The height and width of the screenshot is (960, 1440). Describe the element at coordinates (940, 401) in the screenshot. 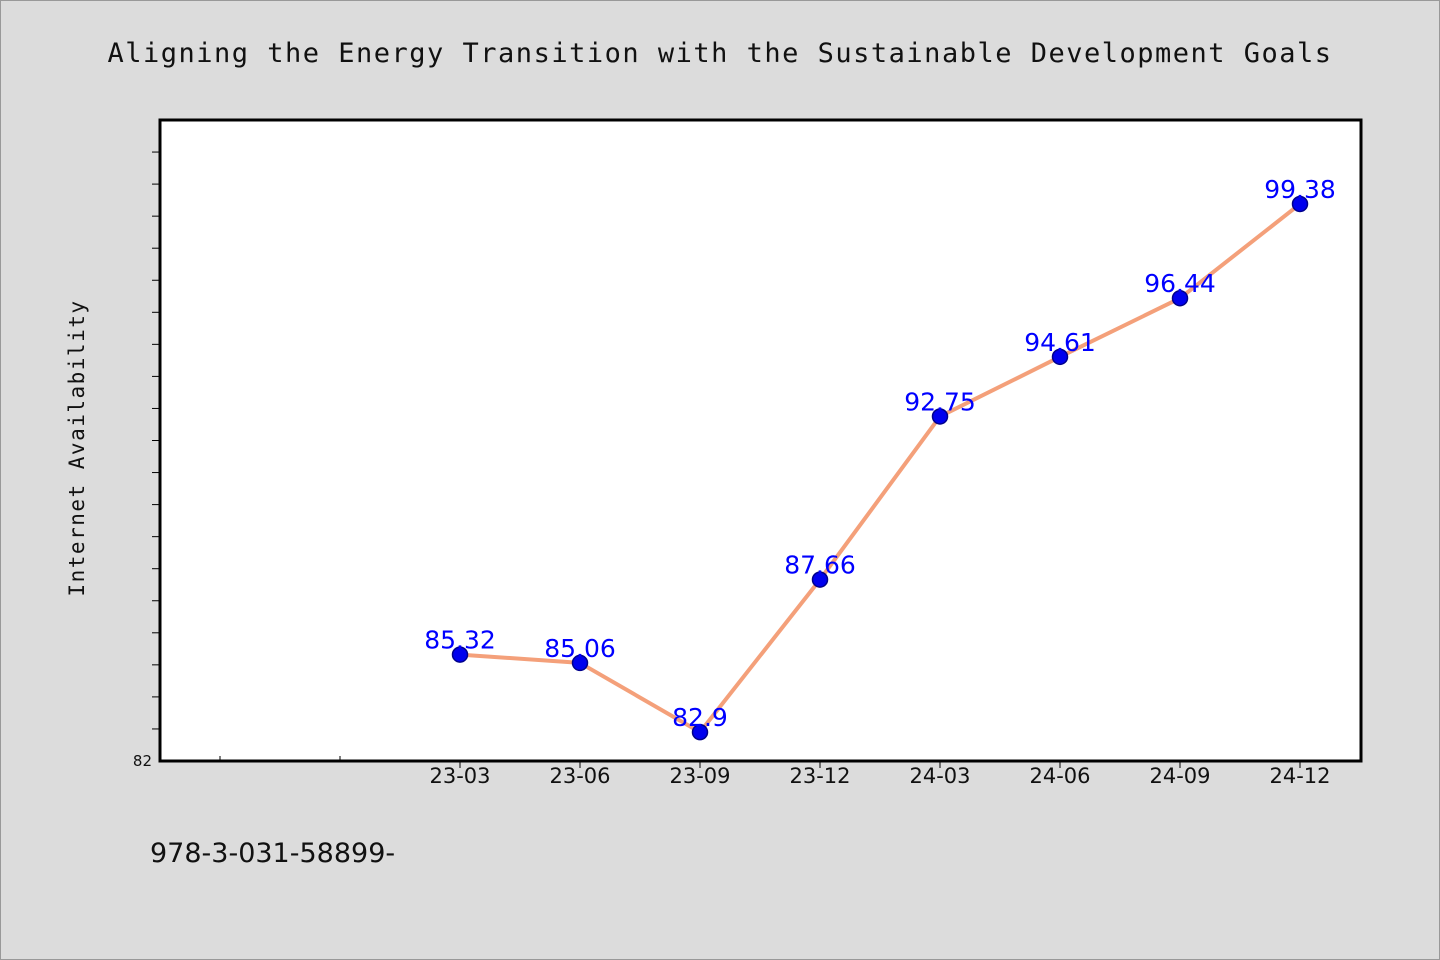

I see `data-label: 92.75` at that location.